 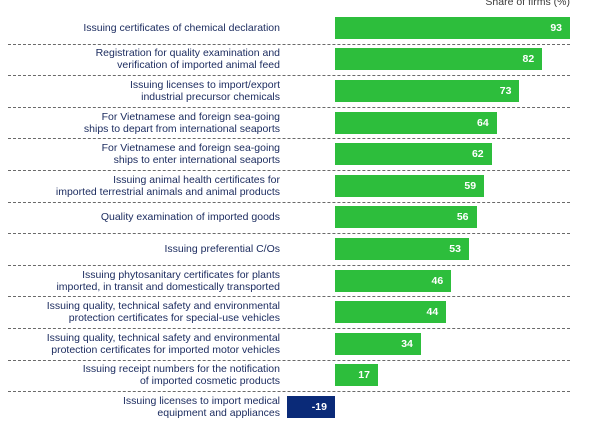 I want to click on category-label-line: Quality examination of imported goods, so click(x=190, y=217).